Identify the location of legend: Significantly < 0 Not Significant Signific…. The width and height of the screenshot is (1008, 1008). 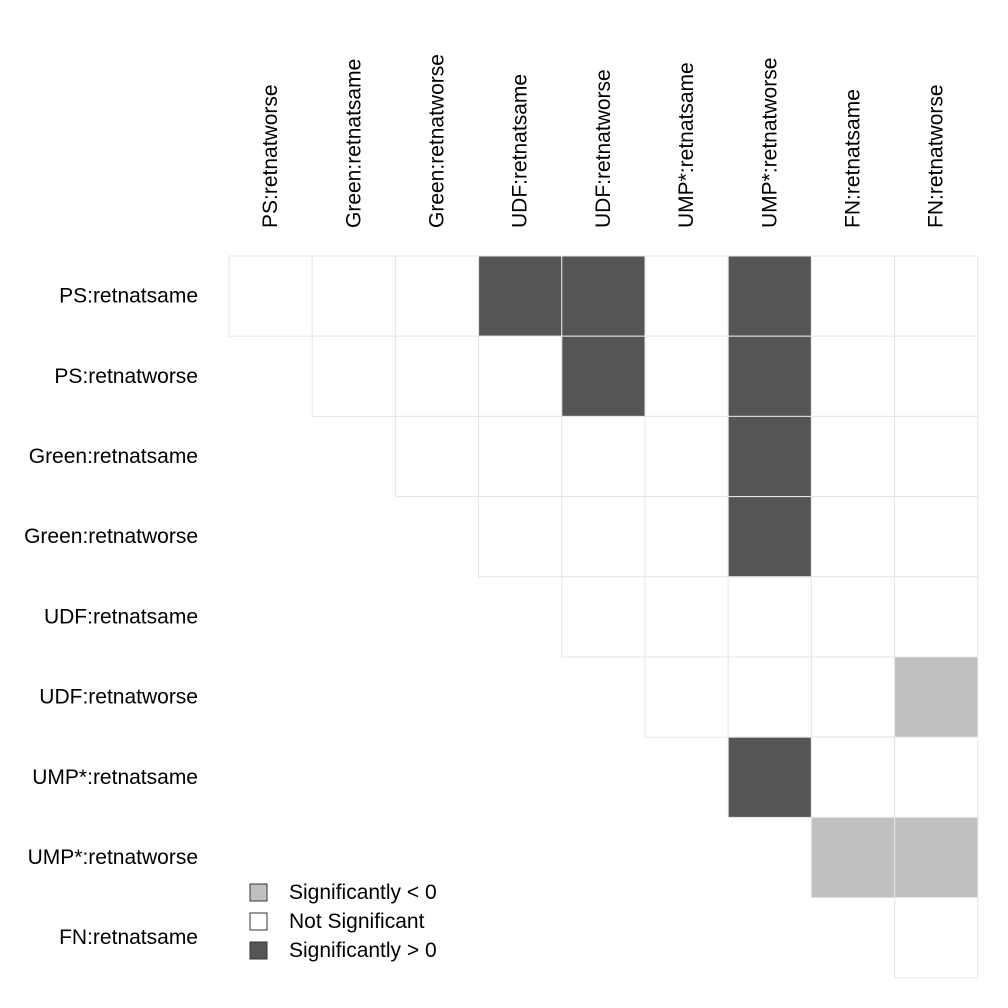
(343, 921).